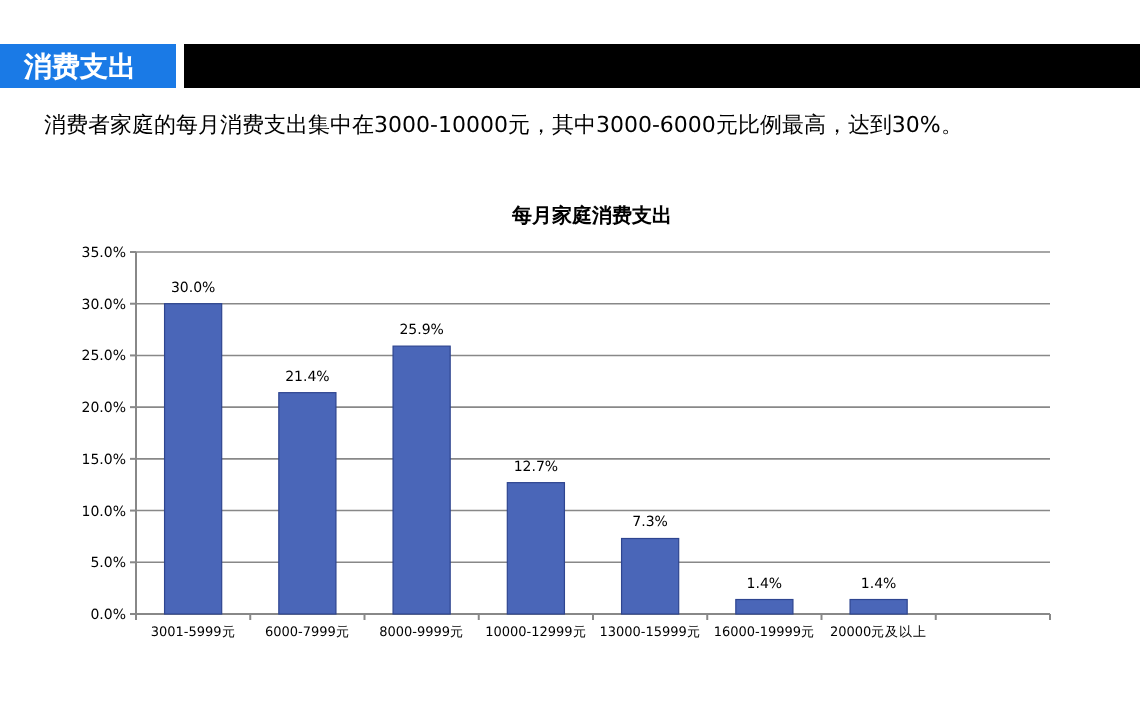  Describe the element at coordinates (79, 68) in the screenshot. I see `text: 消费支出` at that location.